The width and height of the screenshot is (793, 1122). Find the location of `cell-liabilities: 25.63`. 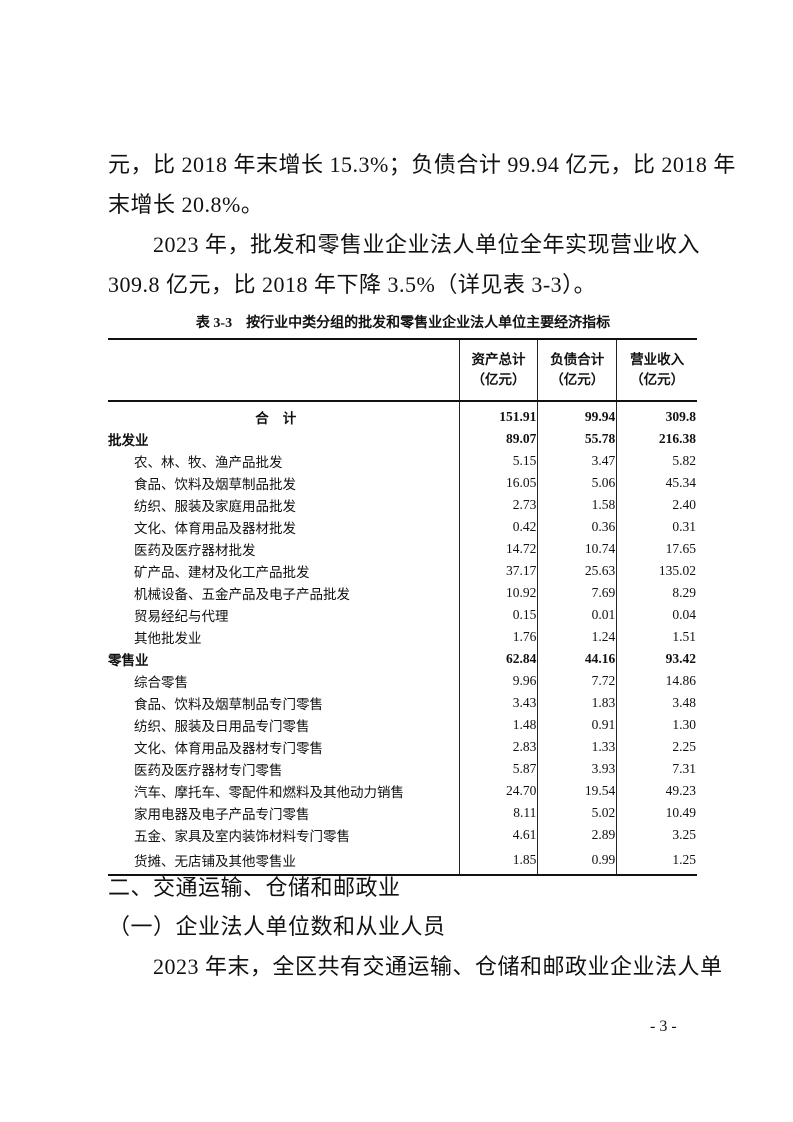

cell-liabilities: 25.63 is located at coordinates (577, 571).